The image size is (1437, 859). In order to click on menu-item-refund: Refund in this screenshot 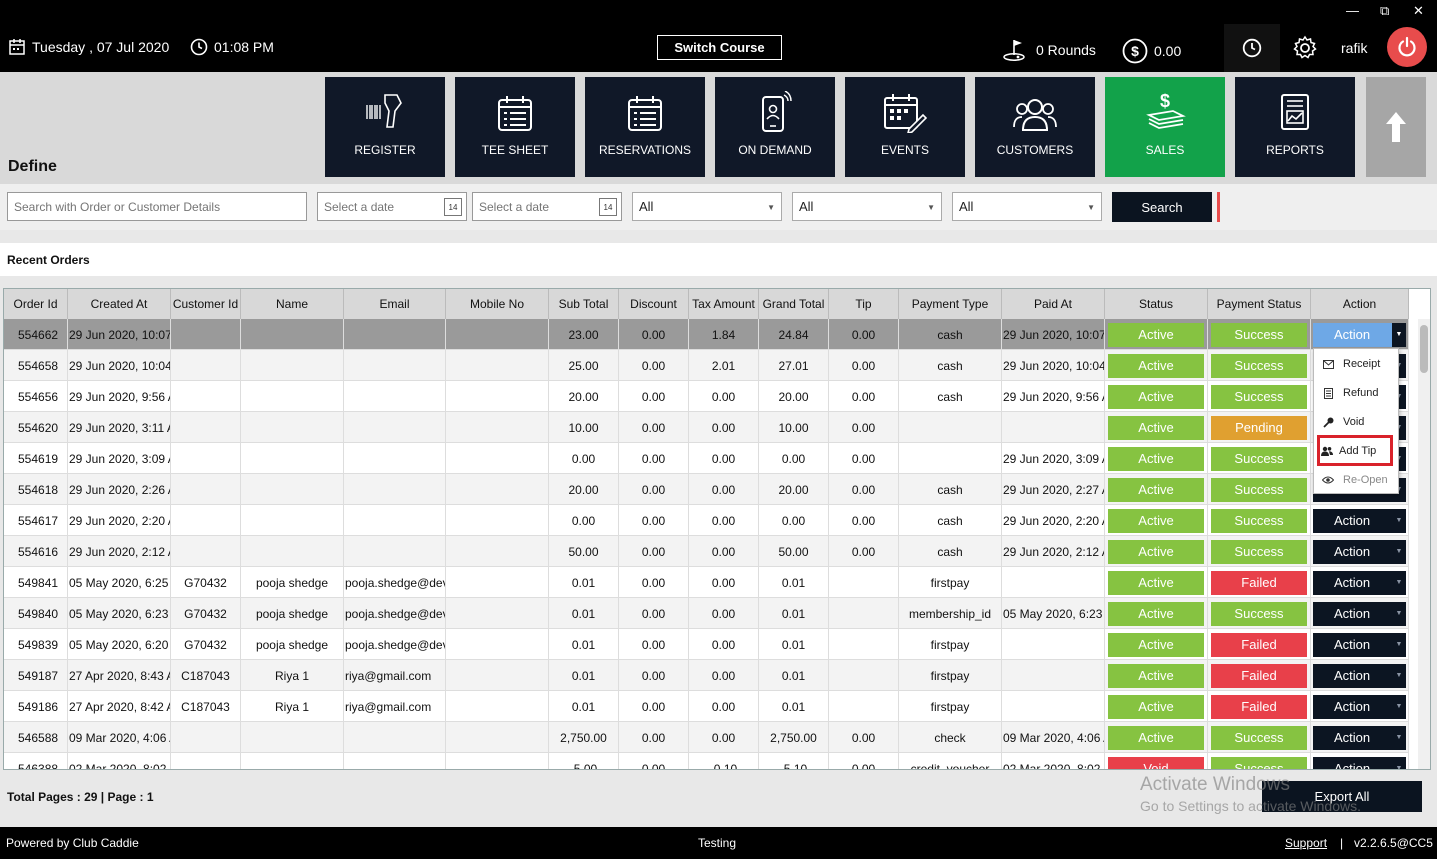, I will do `click(1356, 392)`.